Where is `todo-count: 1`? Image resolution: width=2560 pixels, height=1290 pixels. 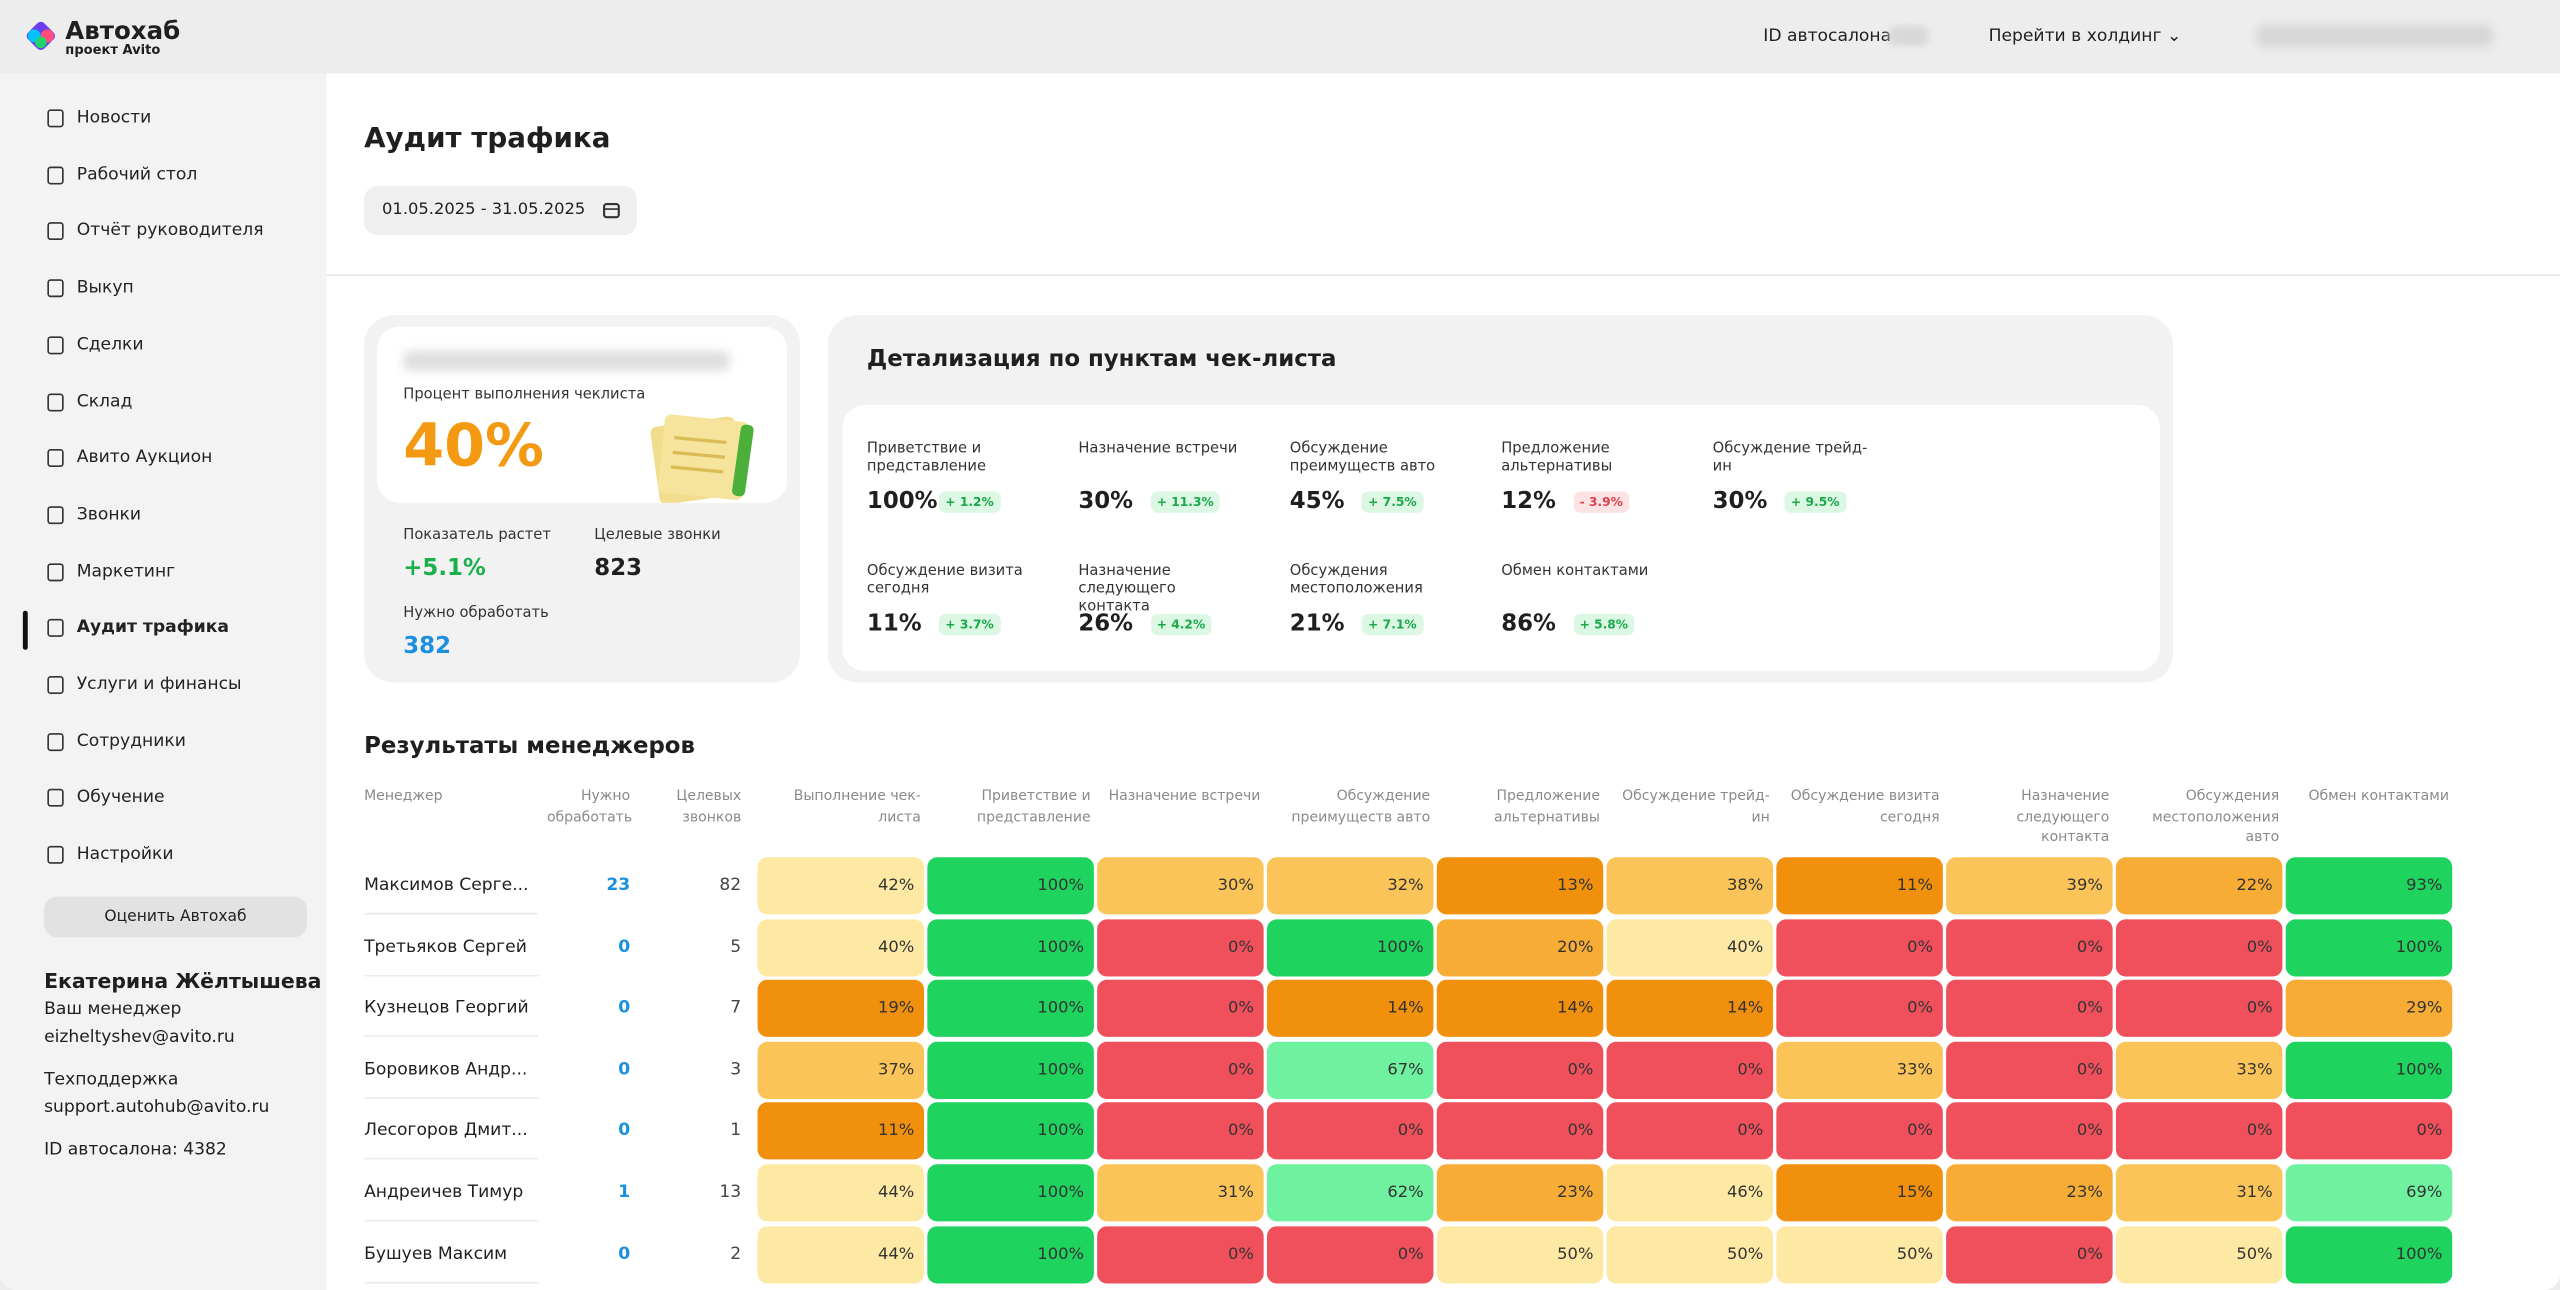 todo-count: 1 is located at coordinates (624, 1192).